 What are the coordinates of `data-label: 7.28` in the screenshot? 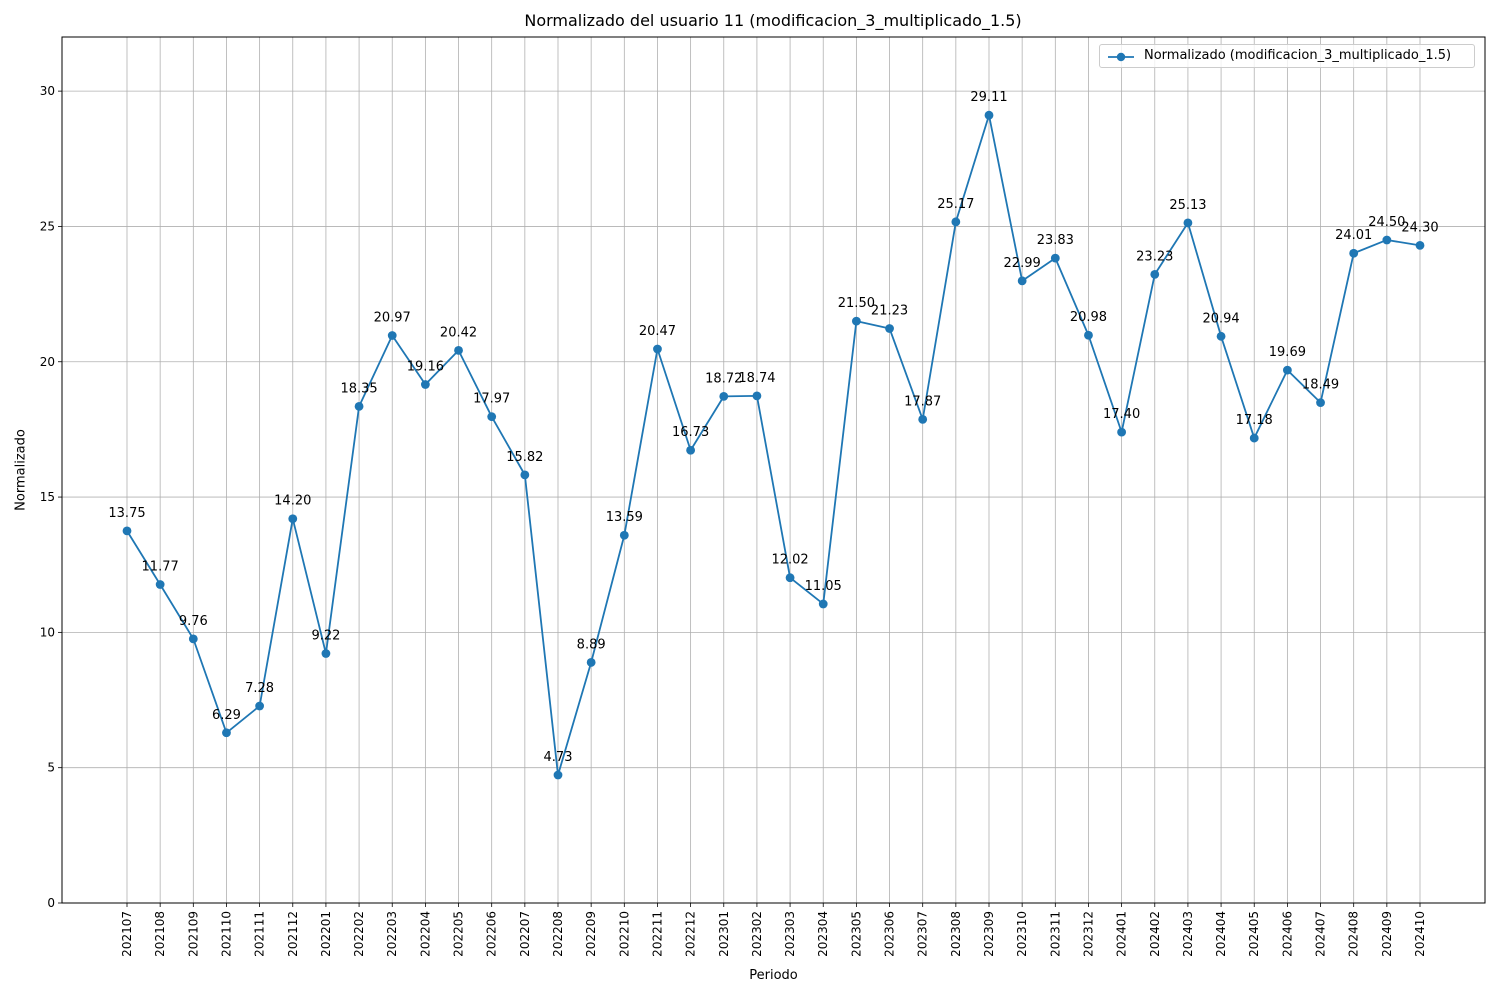 It's located at (259, 688).